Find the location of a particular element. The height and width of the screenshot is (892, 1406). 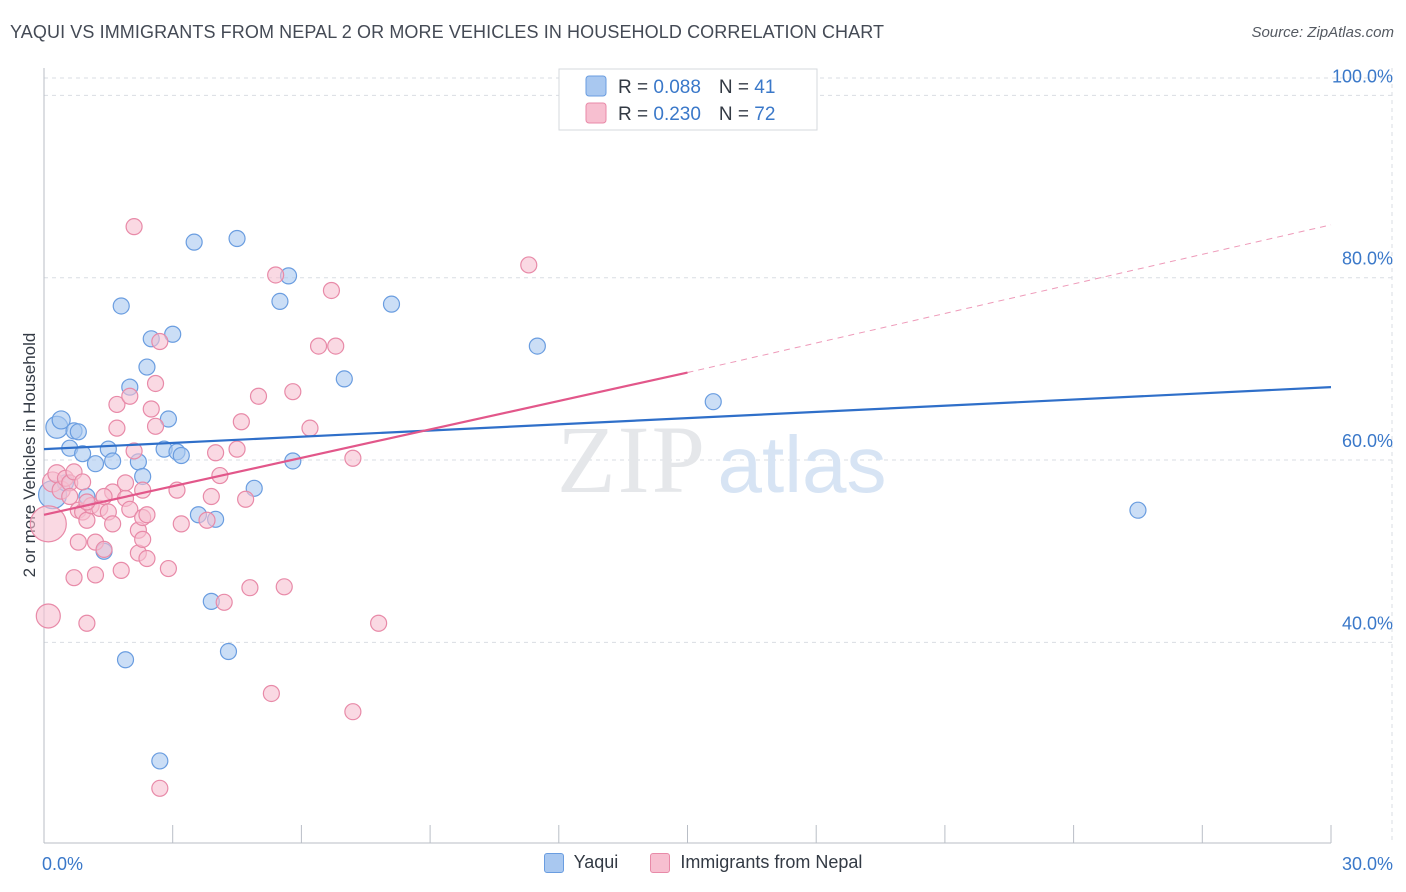

legend-swatch-nepal is located at coordinates (596, 113).